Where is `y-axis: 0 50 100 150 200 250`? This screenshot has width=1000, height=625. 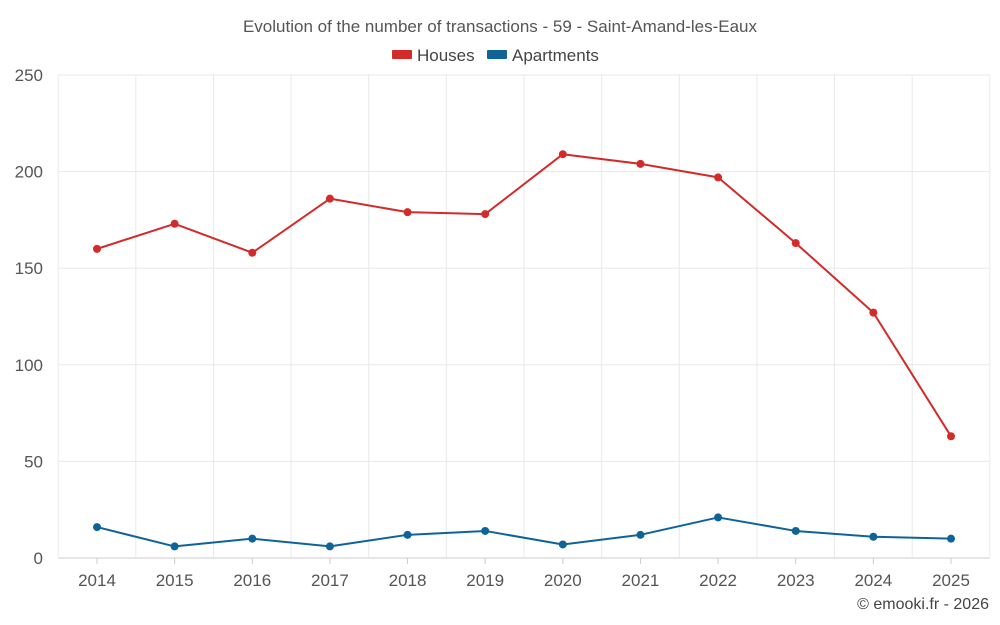 y-axis: 0 50 100 150 200 250 is located at coordinates (29, 317).